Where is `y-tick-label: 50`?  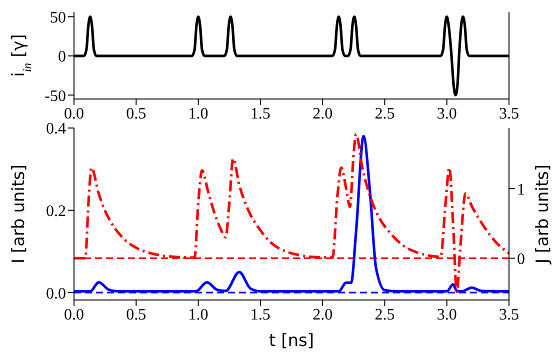 y-tick-label: 50 is located at coordinates (58, 17).